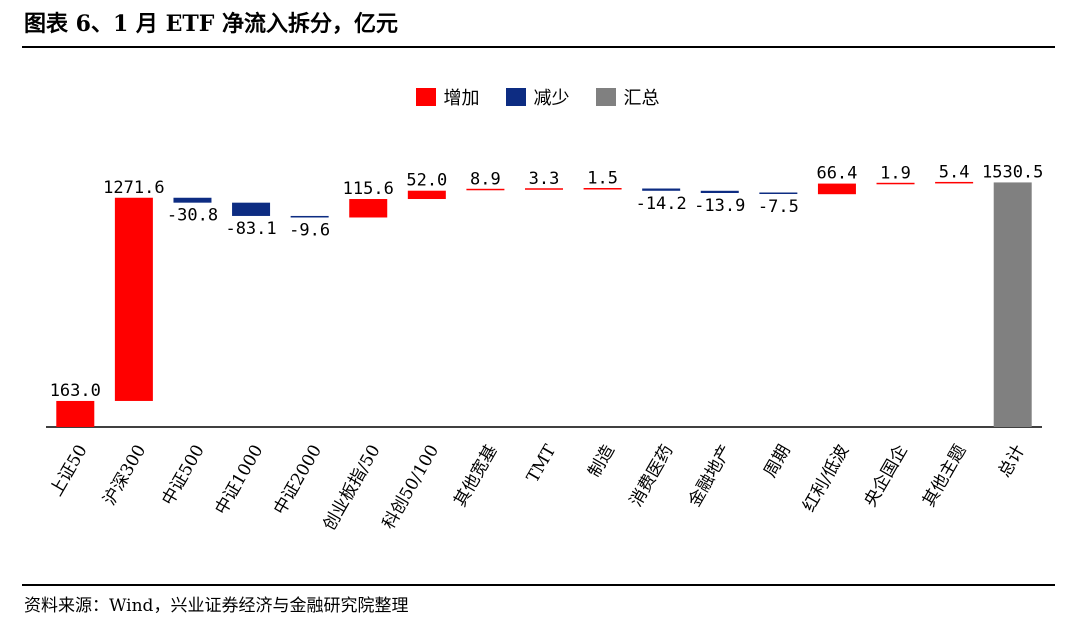 This screenshot has width=1075, height=618. What do you see at coordinates (538, 47) in the screenshot?
I see `top-rule` at bounding box center [538, 47].